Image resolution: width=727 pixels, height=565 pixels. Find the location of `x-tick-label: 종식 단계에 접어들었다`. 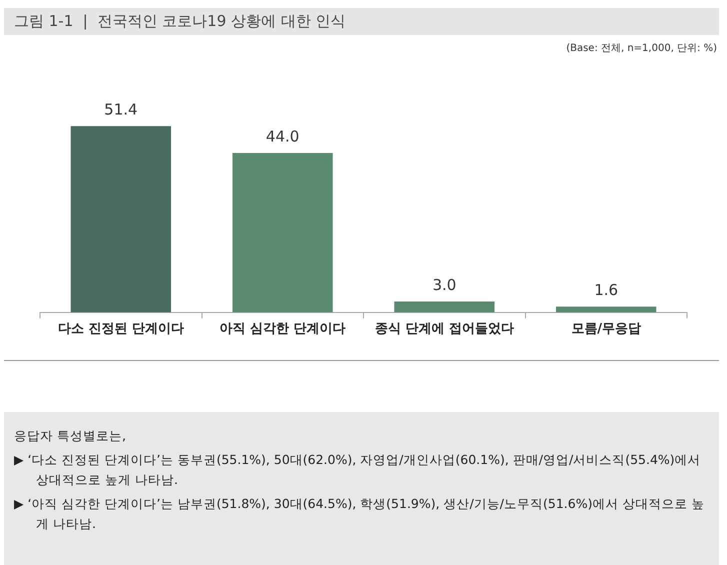

x-tick-label: 종식 단계에 접어들었다 is located at coordinates (444, 329).